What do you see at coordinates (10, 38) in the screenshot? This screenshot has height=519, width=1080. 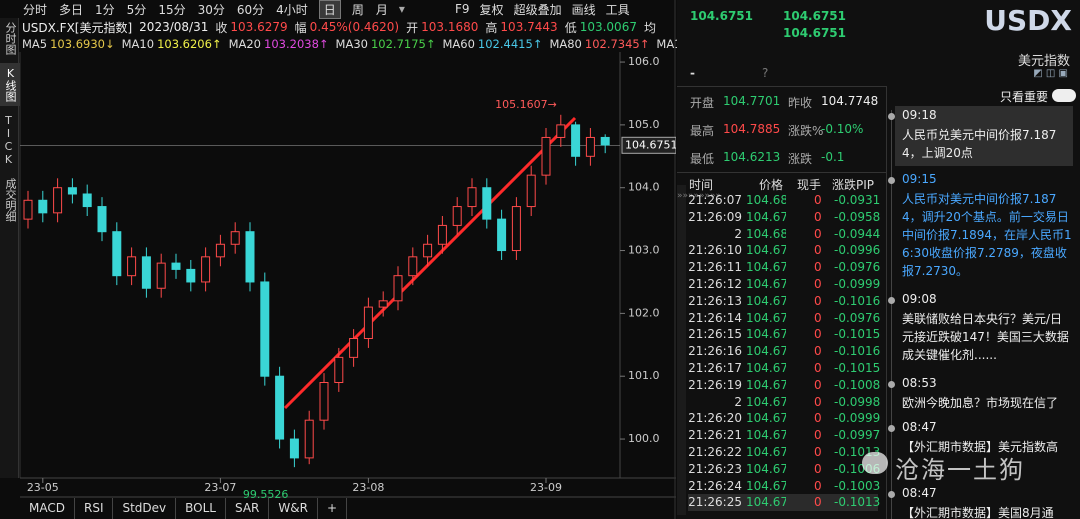 I see `side-tab: 分时图` at bounding box center [10, 38].